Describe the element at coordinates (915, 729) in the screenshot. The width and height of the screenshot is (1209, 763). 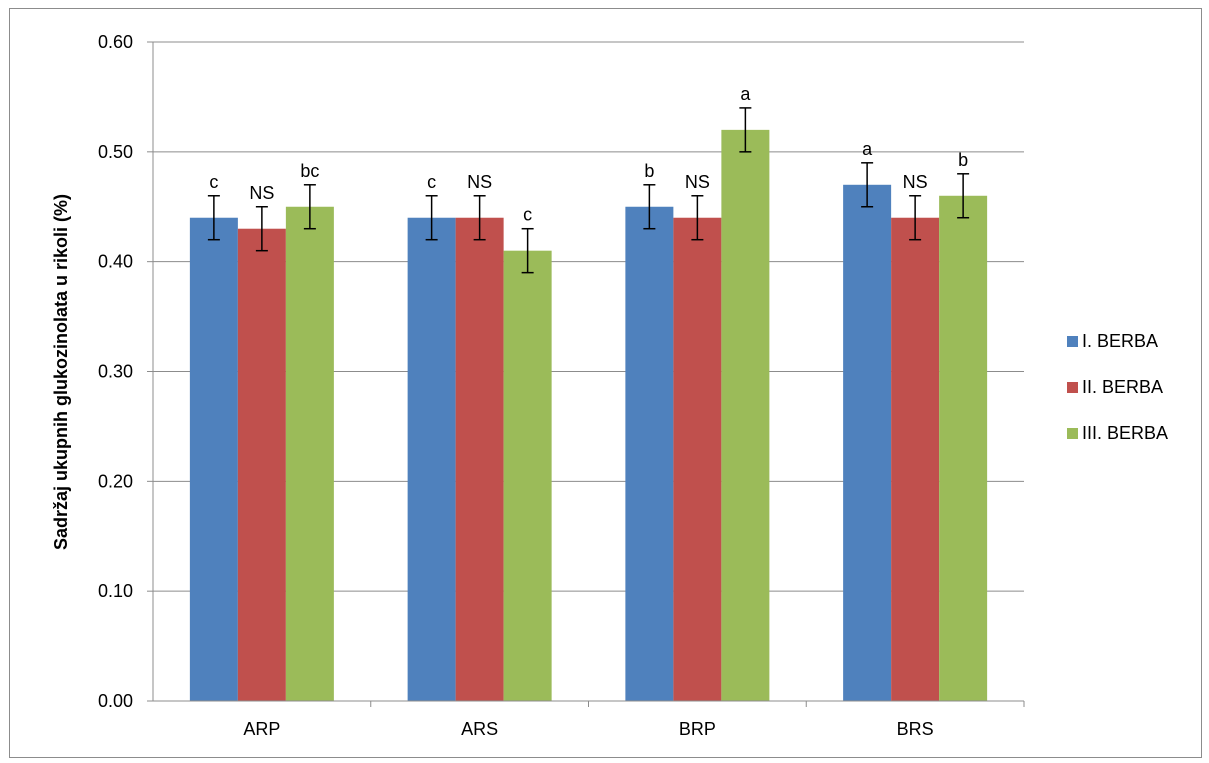
I see `x-tick-label: BRS` at that location.